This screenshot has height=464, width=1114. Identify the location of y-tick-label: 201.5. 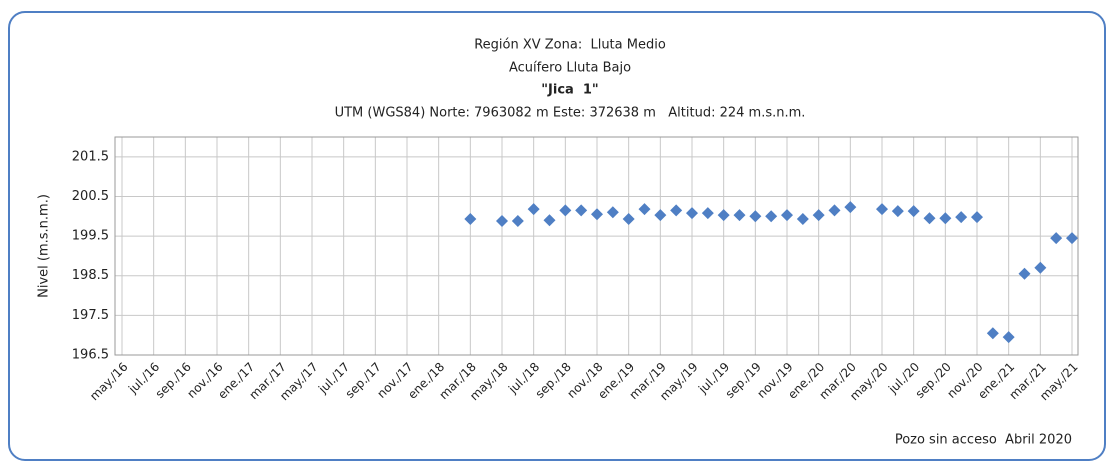
(90, 156).